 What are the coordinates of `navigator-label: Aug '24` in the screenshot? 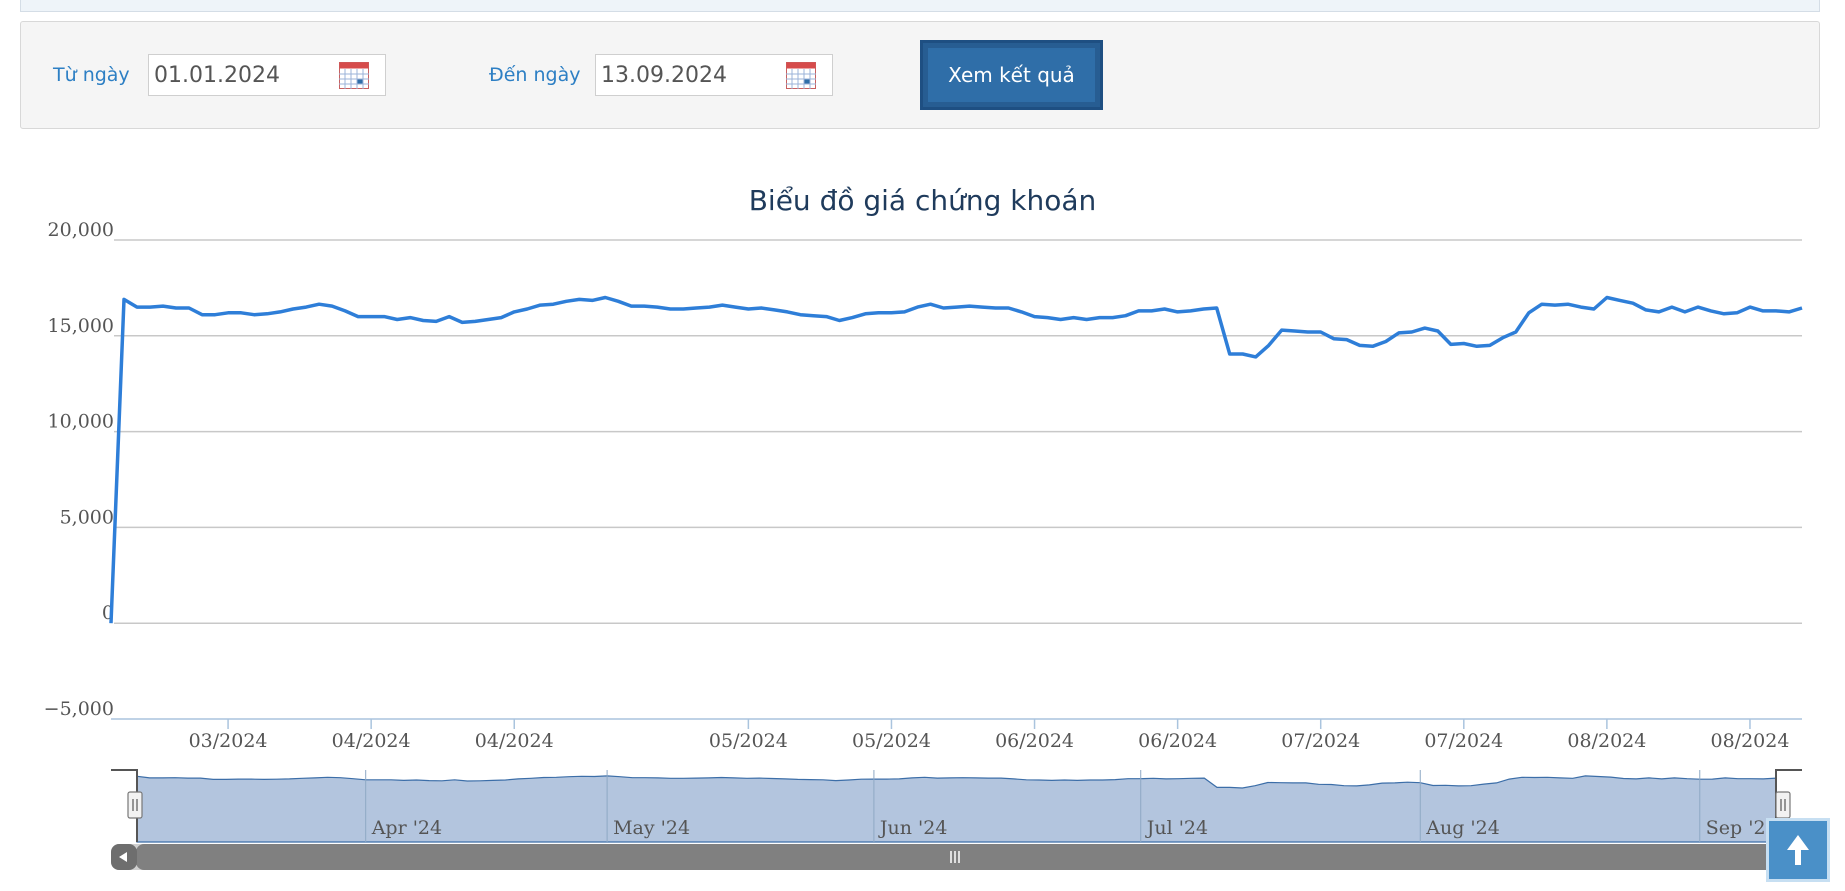 It's located at (1462, 828).